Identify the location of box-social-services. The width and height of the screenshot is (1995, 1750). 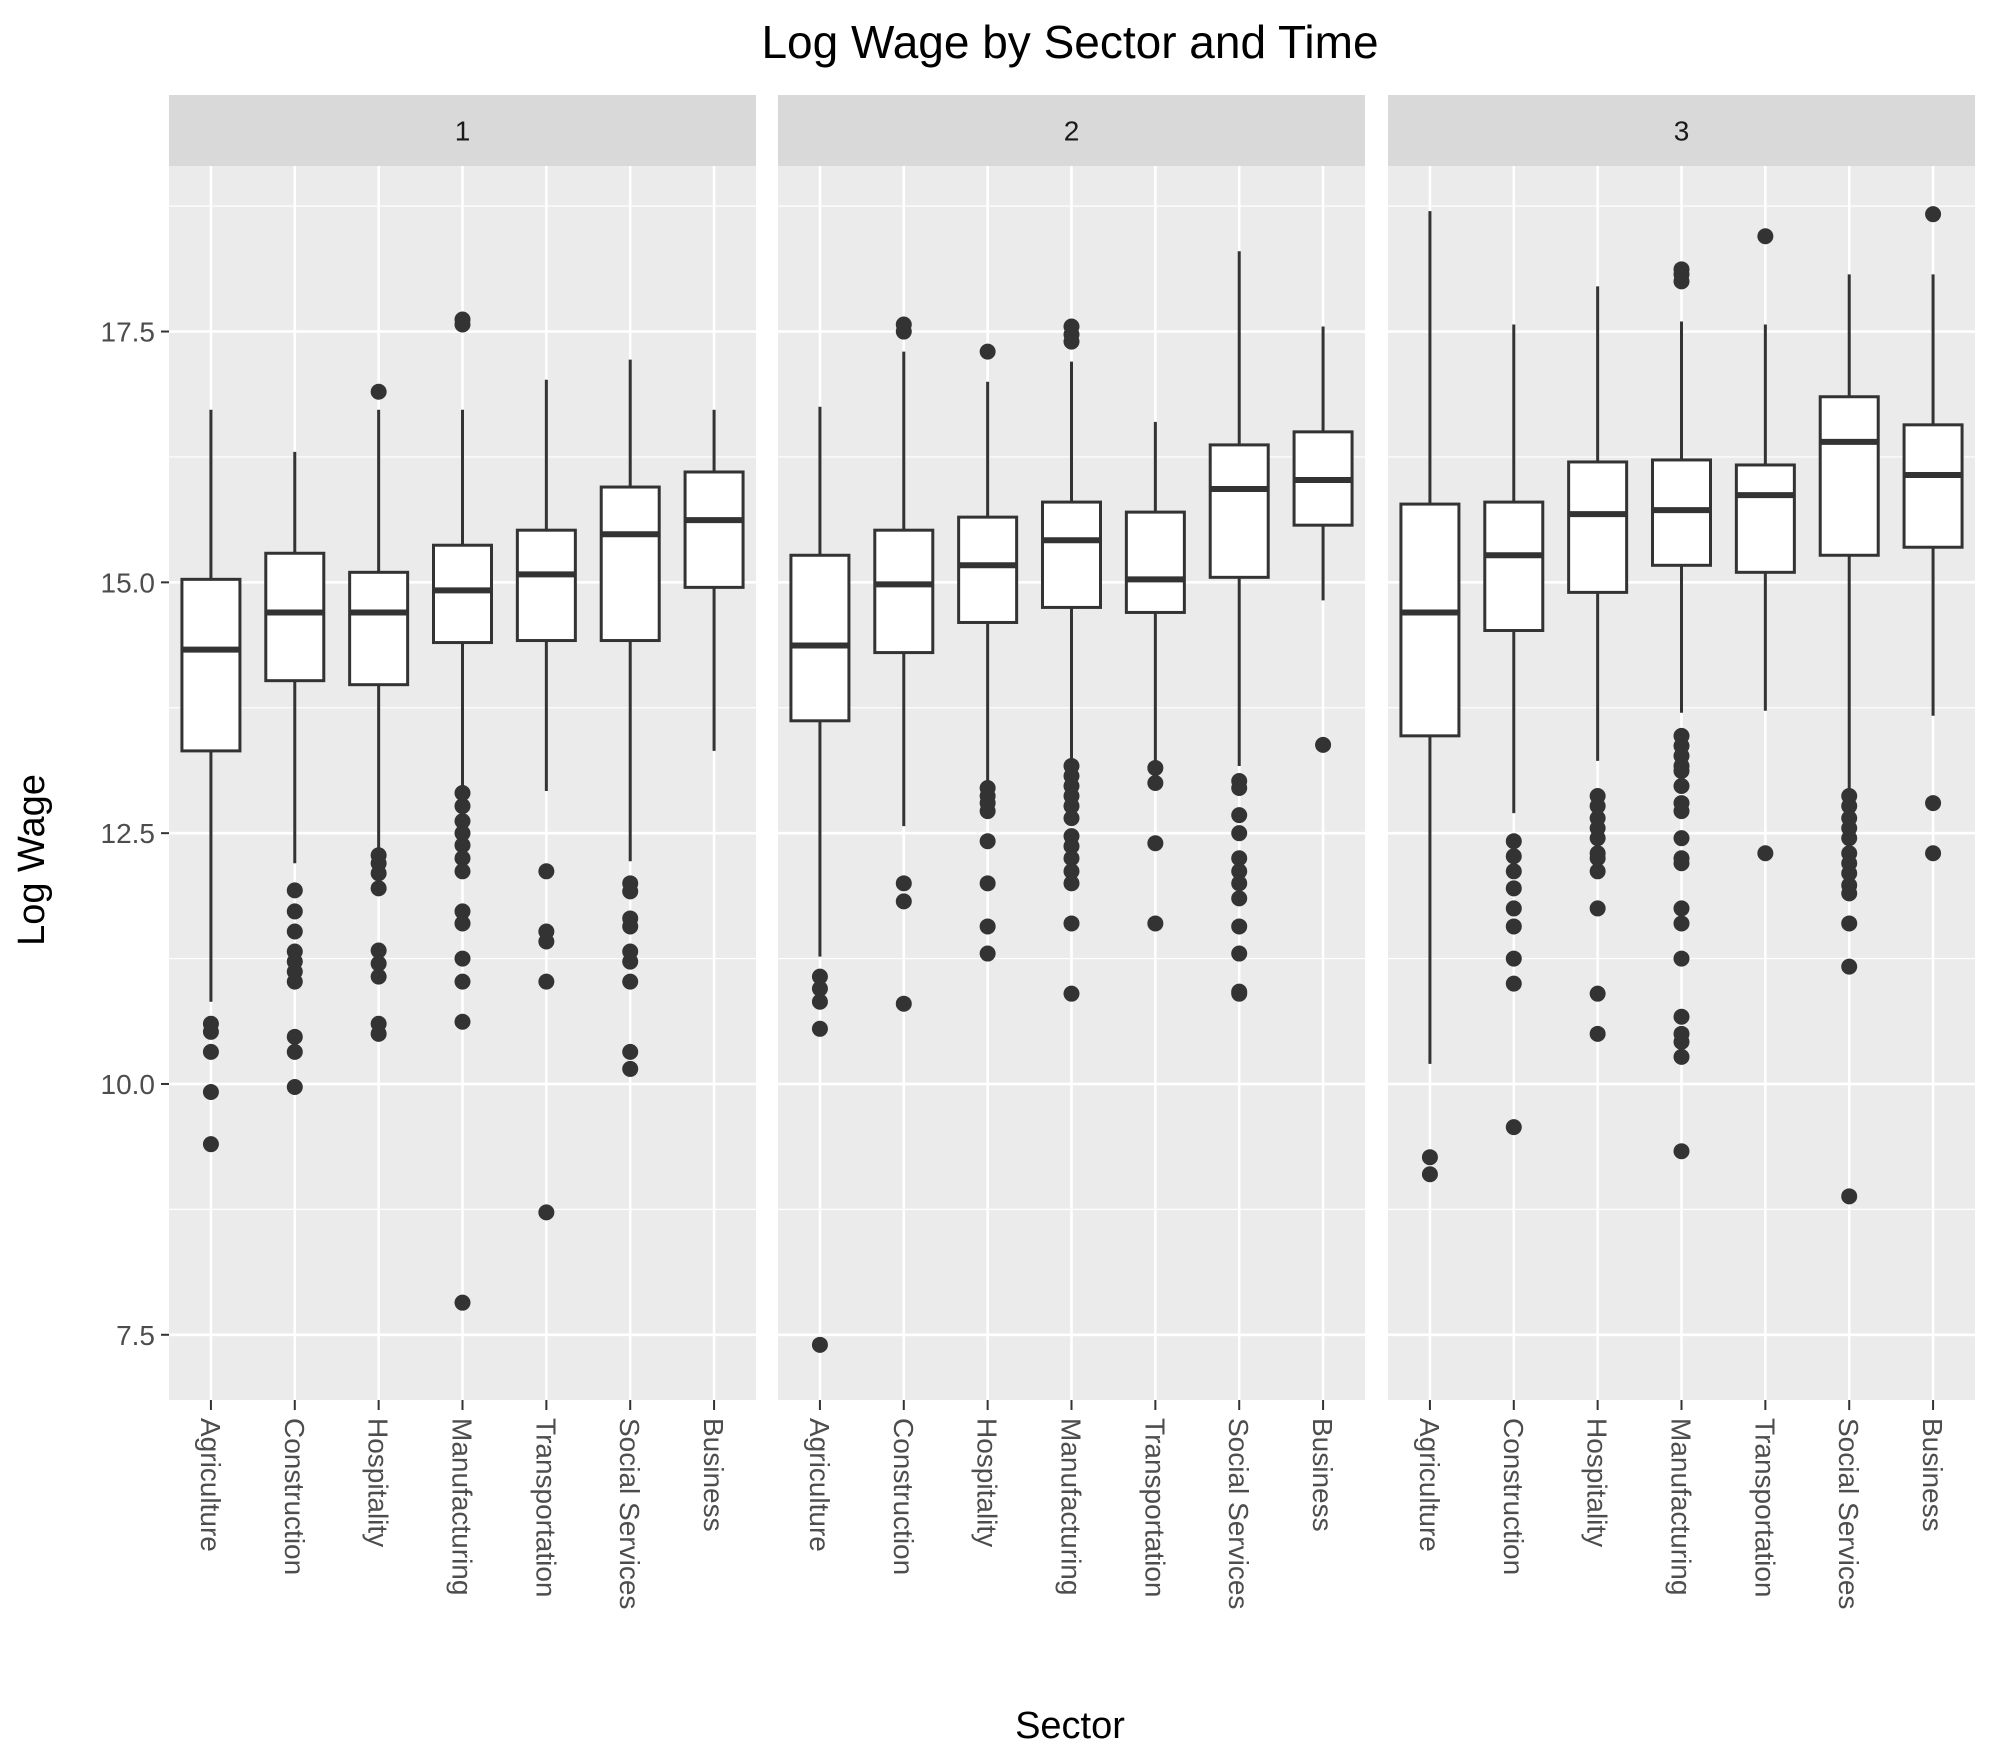
(1239, 626).